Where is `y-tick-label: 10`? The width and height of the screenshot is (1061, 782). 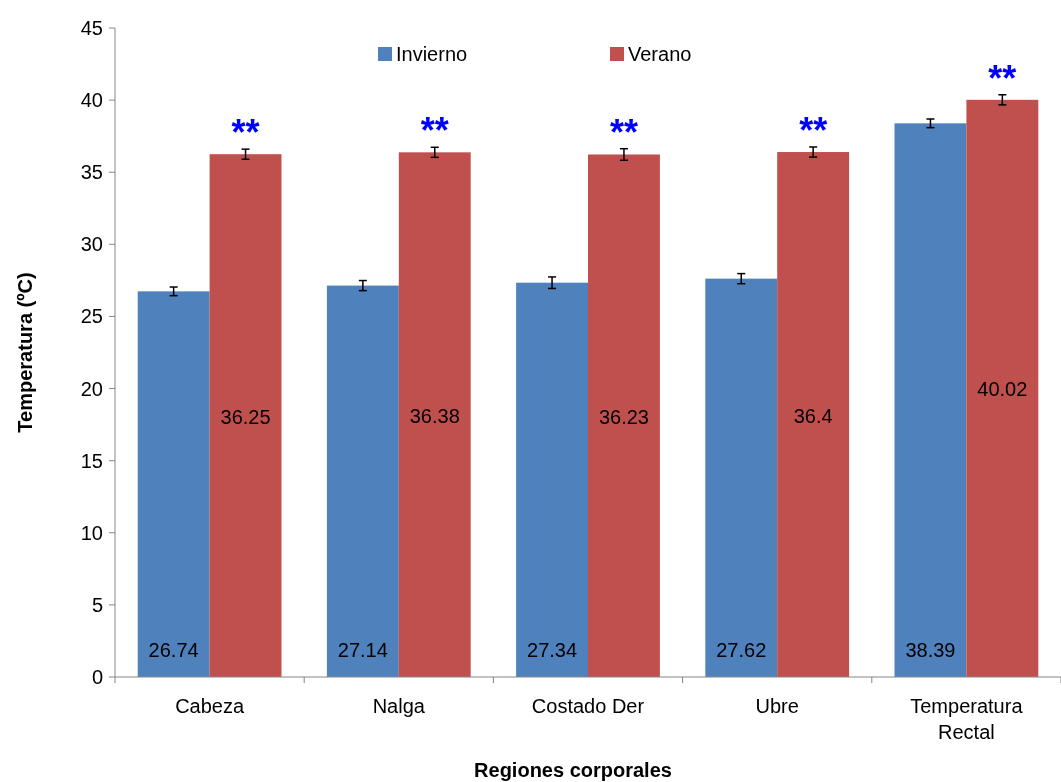 y-tick-label: 10 is located at coordinates (91, 532).